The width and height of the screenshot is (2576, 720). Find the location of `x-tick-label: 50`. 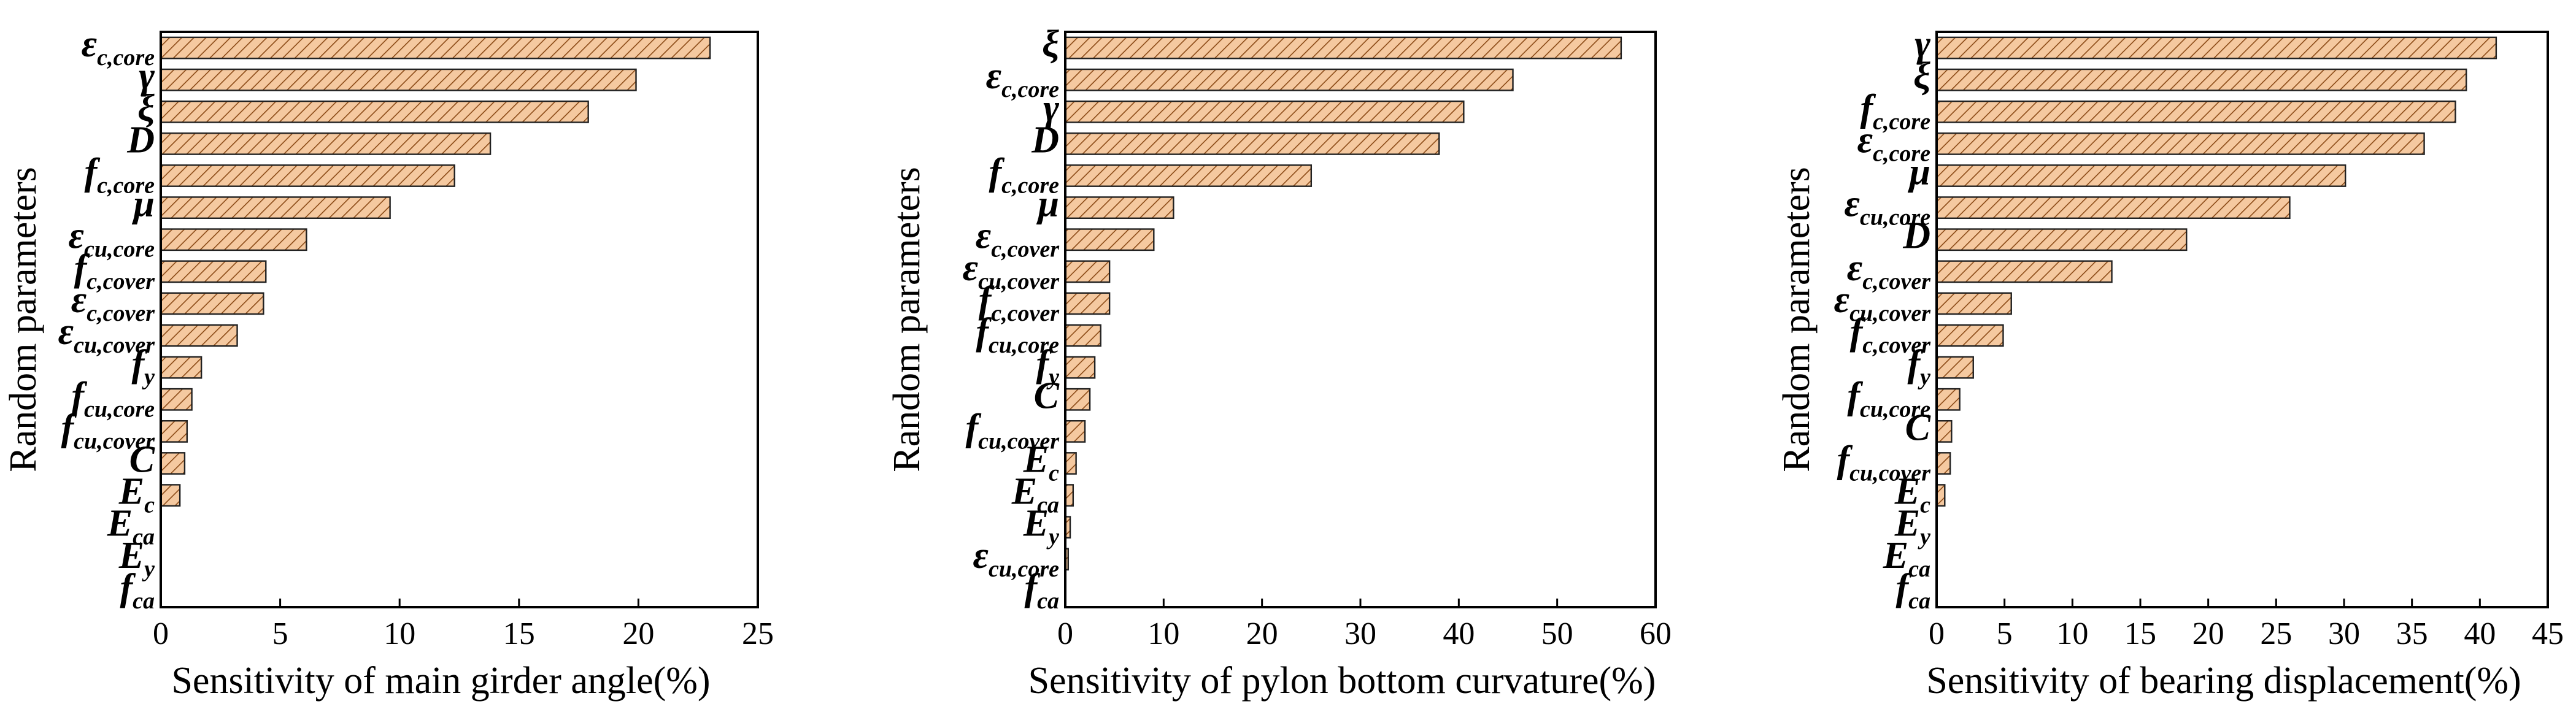

x-tick-label: 50 is located at coordinates (1557, 633).